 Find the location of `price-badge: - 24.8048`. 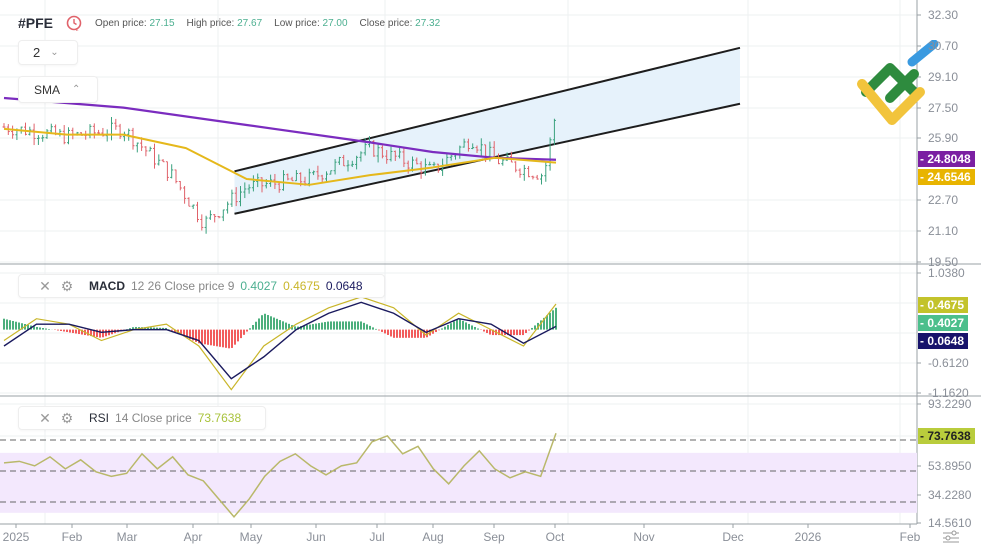

price-badge: - 24.8048 is located at coordinates (946, 159).